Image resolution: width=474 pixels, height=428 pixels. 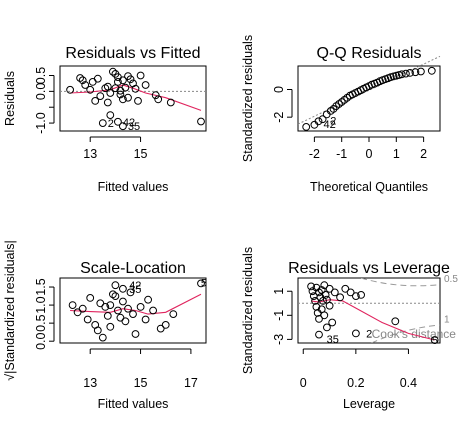 What do you see at coordinates (41, 91) in the screenshot?
I see `y-tick-label: 0.0` at bounding box center [41, 91].